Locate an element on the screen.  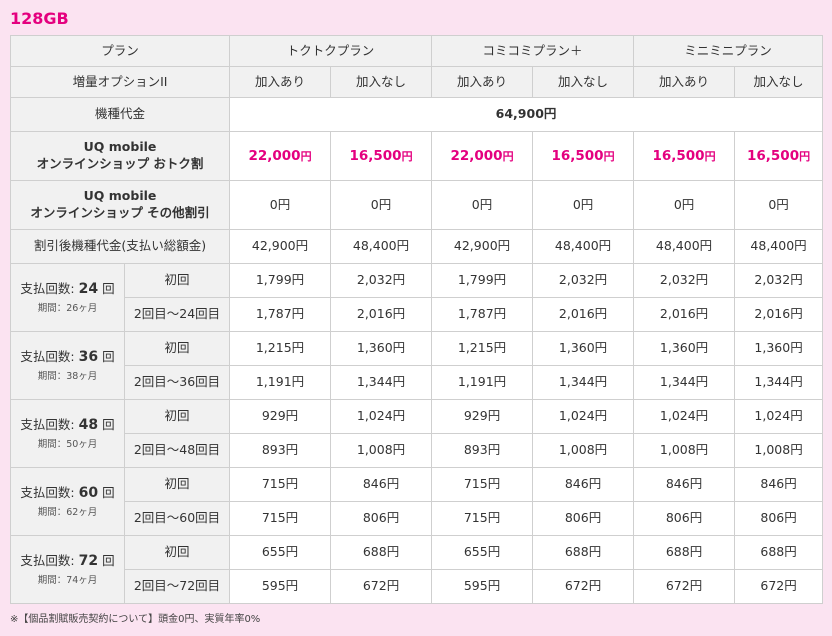
payment-period: 期間：26ヶ月 is located at coordinates (67, 308).